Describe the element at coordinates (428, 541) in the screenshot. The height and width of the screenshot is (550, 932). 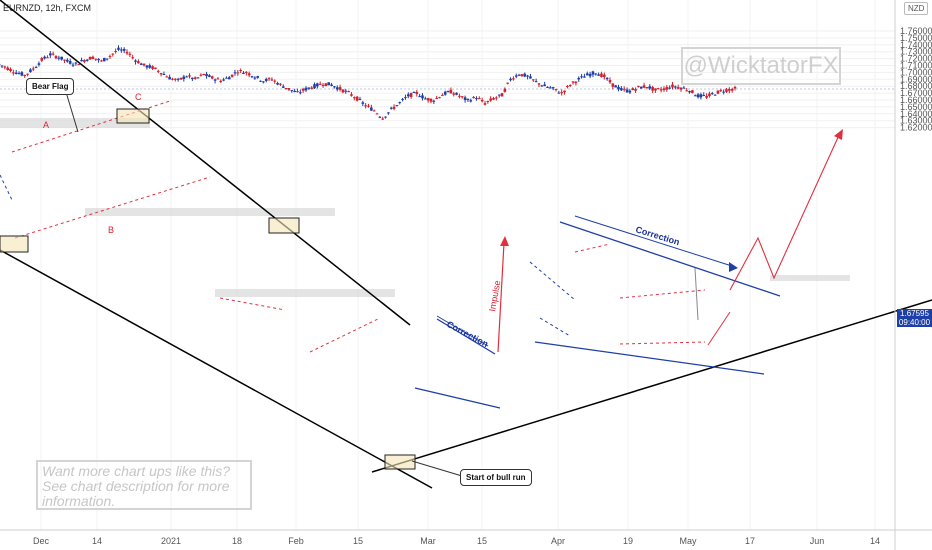
I see `time-tick-label: Mar` at that location.